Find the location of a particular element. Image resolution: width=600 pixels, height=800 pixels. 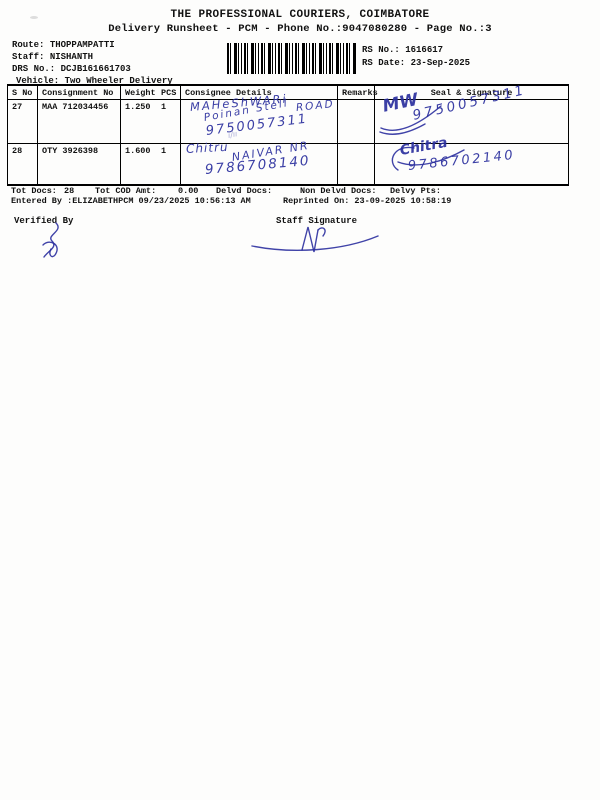

staff-signature-label: Staff Signature is located at coordinates (317, 221).